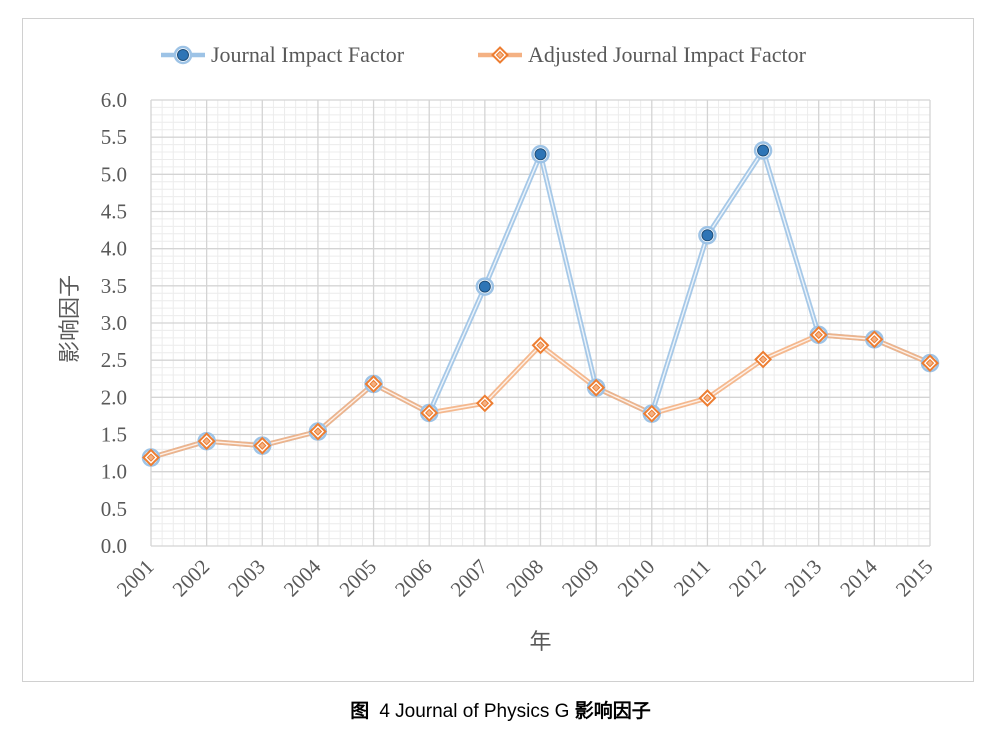  What do you see at coordinates (747, 578) in the screenshot?
I see `x-tick-label: 2012` at bounding box center [747, 578].